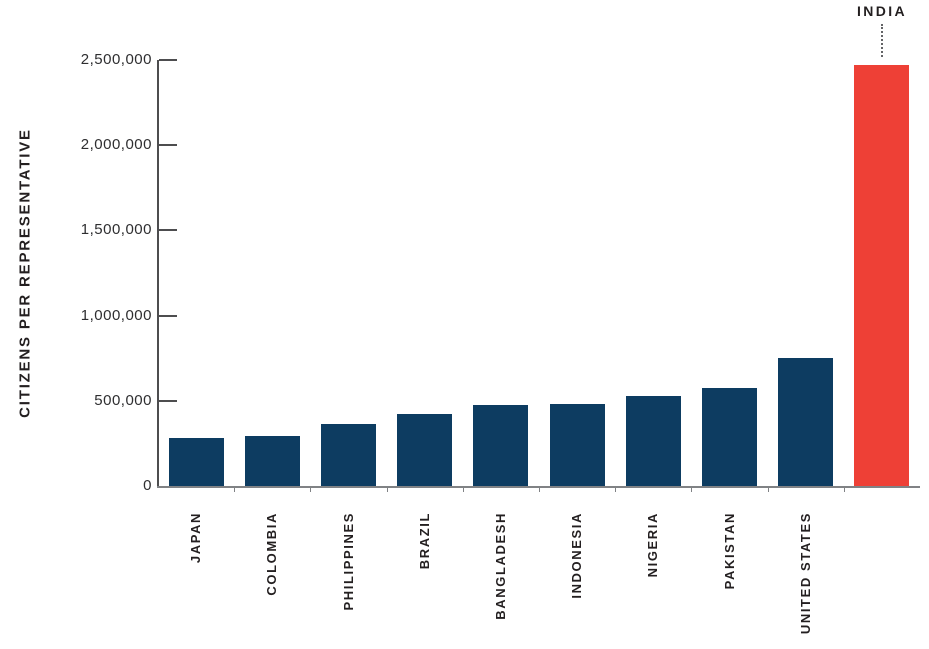 The height and width of the screenshot is (649, 929). I want to click on x-label-japan: JAPAN, so click(196, 538).